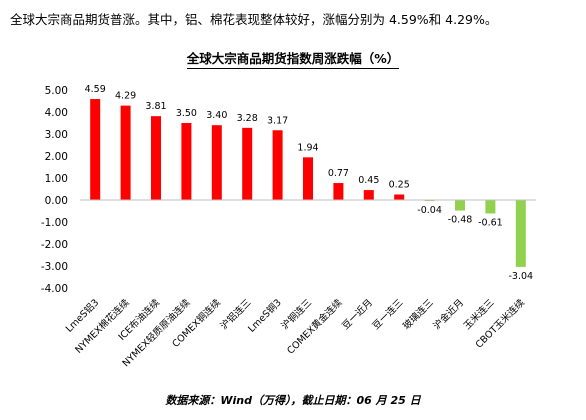 This screenshot has width=586, height=420. What do you see at coordinates (102, 325) in the screenshot?
I see `category-label: NYMEX棉花连续` at bounding box center [102, 325].